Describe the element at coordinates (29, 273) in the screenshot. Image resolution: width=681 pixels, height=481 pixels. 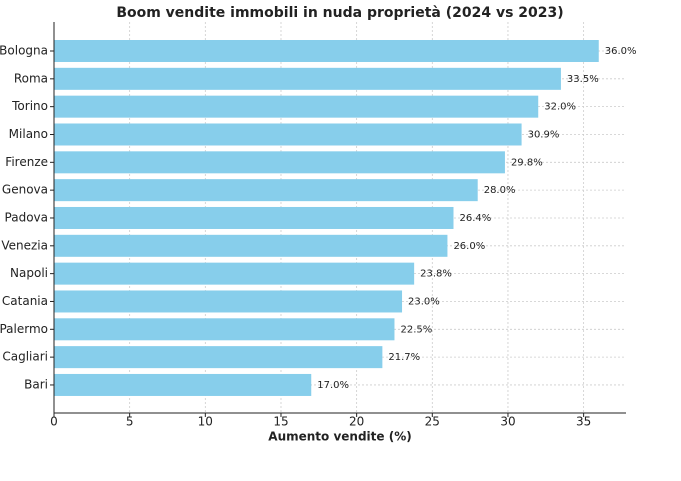
I see `y-tick-label: Napoli` at that location.